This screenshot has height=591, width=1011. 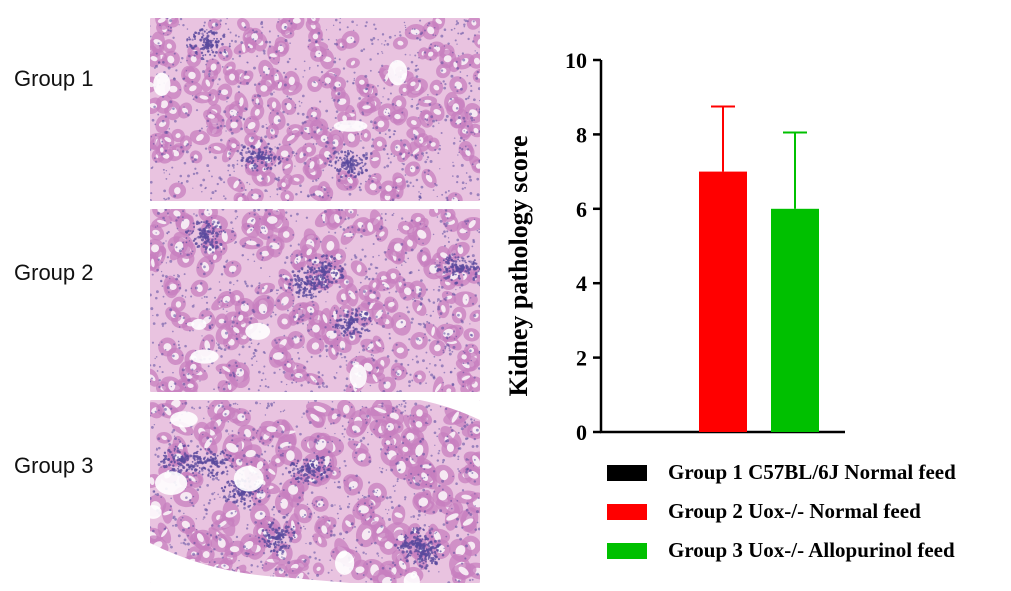 What do you see at coordinates (315, 300) in the screenshot?
I see `group-2-micrograph` at bounding box center [315, 300].